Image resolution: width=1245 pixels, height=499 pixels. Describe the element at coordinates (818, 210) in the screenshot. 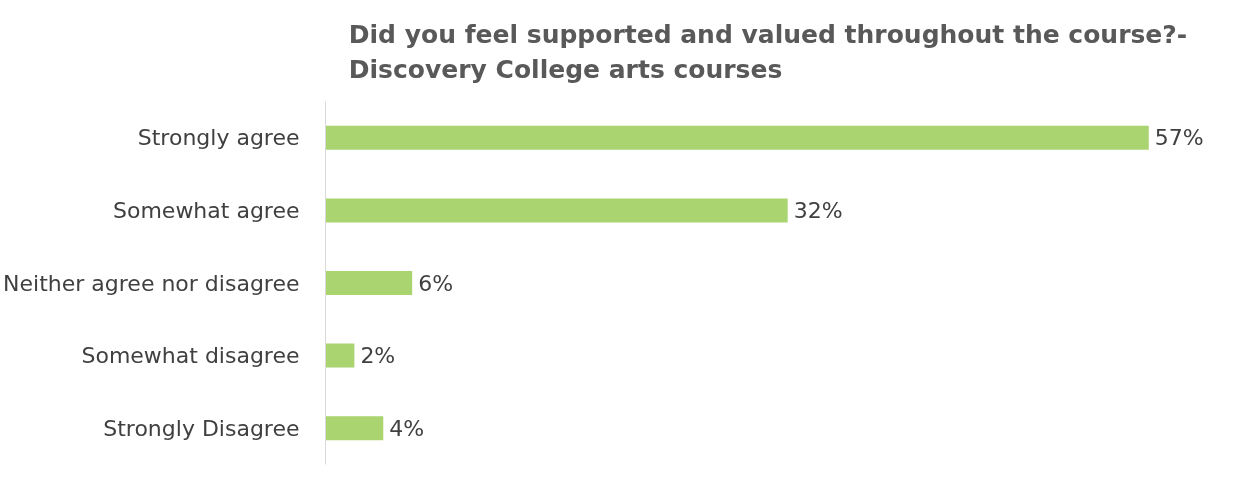

I see `data-label: 32%` at that location.